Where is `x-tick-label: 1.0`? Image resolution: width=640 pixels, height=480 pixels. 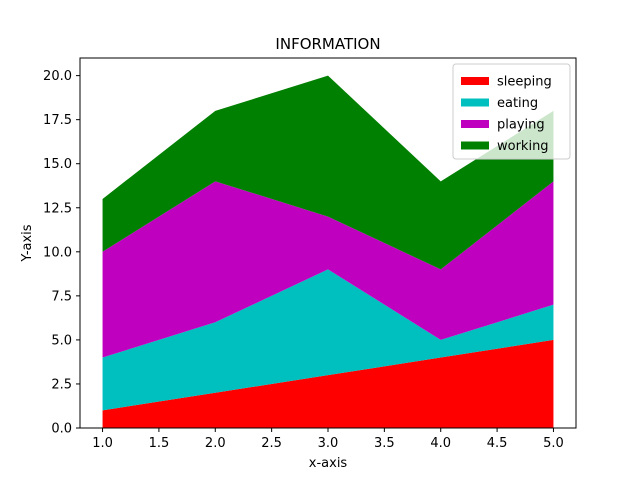
x-tick-label: 1.0 is located at coordinates (102, 443).